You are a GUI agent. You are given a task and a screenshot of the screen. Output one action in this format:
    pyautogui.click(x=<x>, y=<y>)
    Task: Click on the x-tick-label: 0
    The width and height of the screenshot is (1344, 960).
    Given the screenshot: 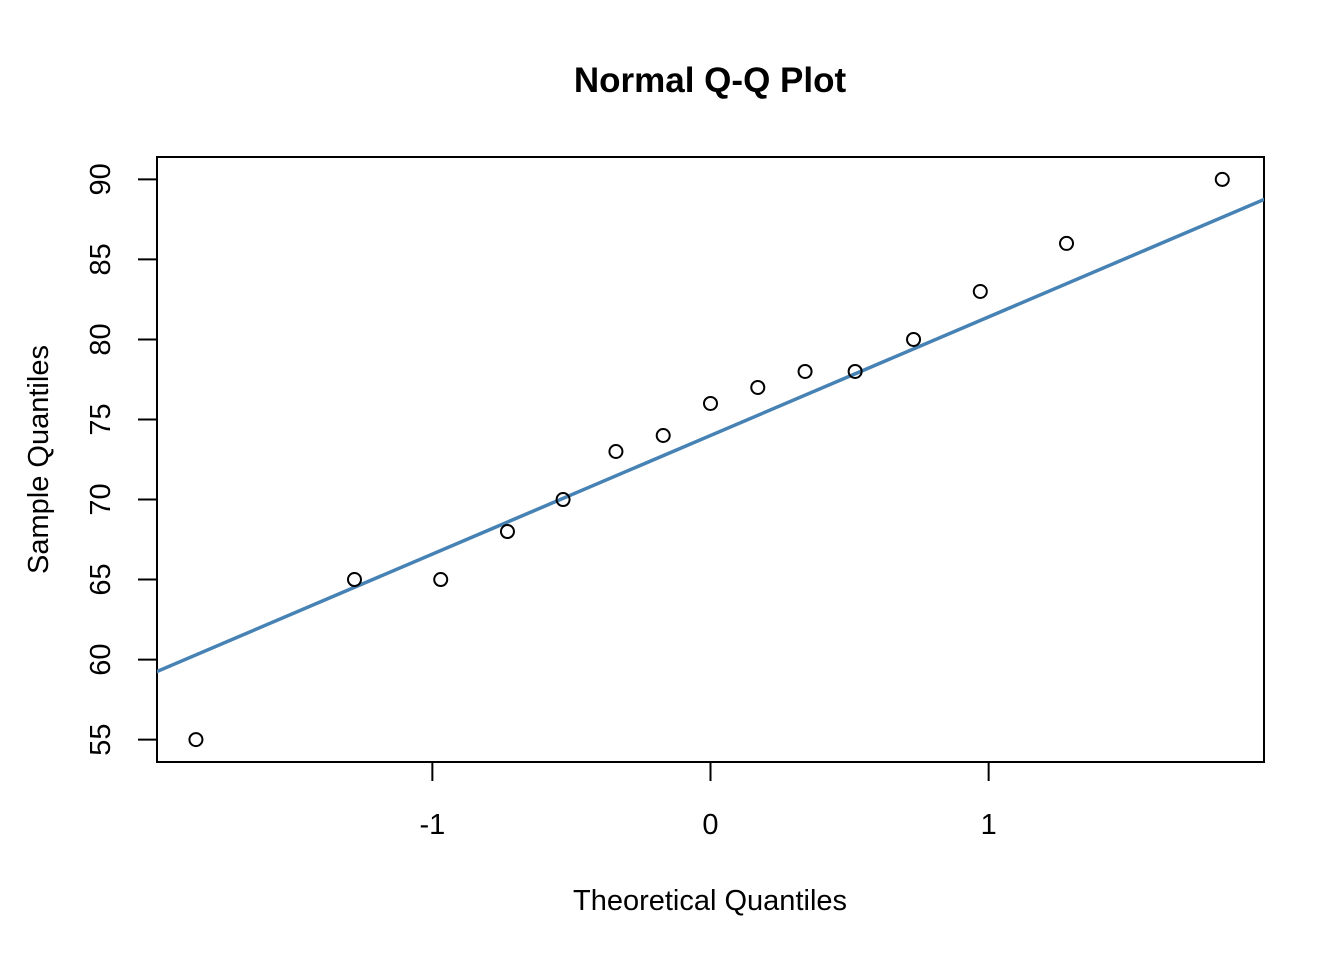 What is the action you would take?
    pyautogui.click(x=710, y=825)
    